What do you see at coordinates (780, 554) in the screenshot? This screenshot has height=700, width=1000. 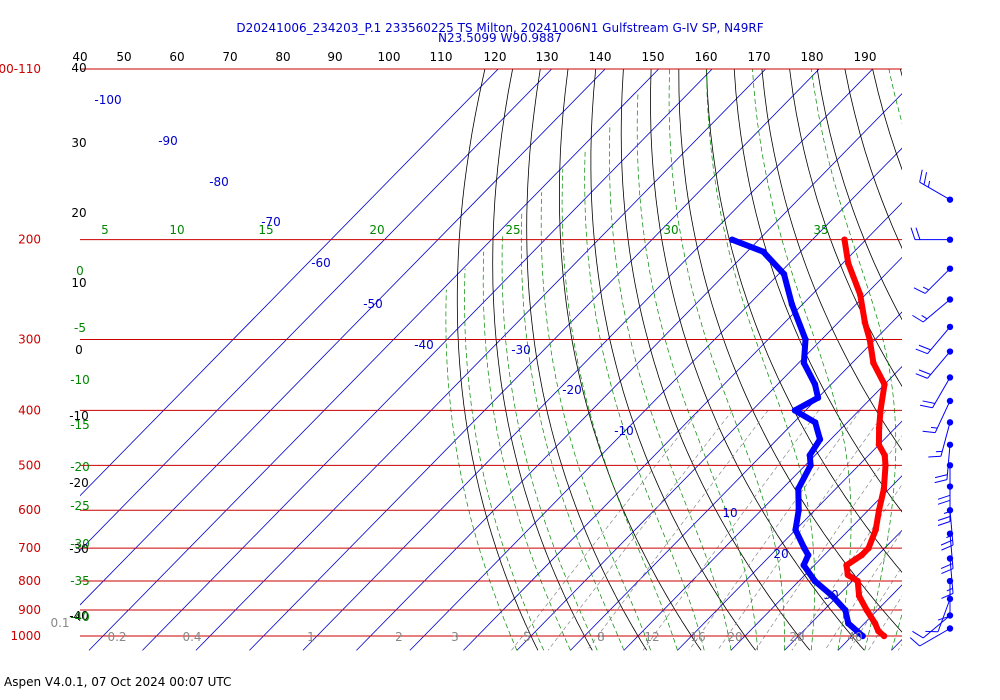 I see `isotherm-label: 20` at bounding box center [780, 554].